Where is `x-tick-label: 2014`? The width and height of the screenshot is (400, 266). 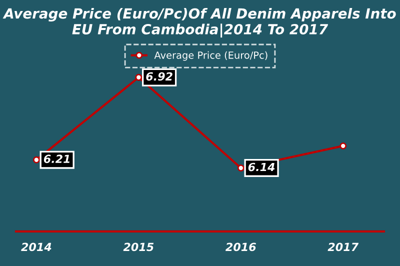 x-tick-label: 2014 is located at coordinates (36, 247).